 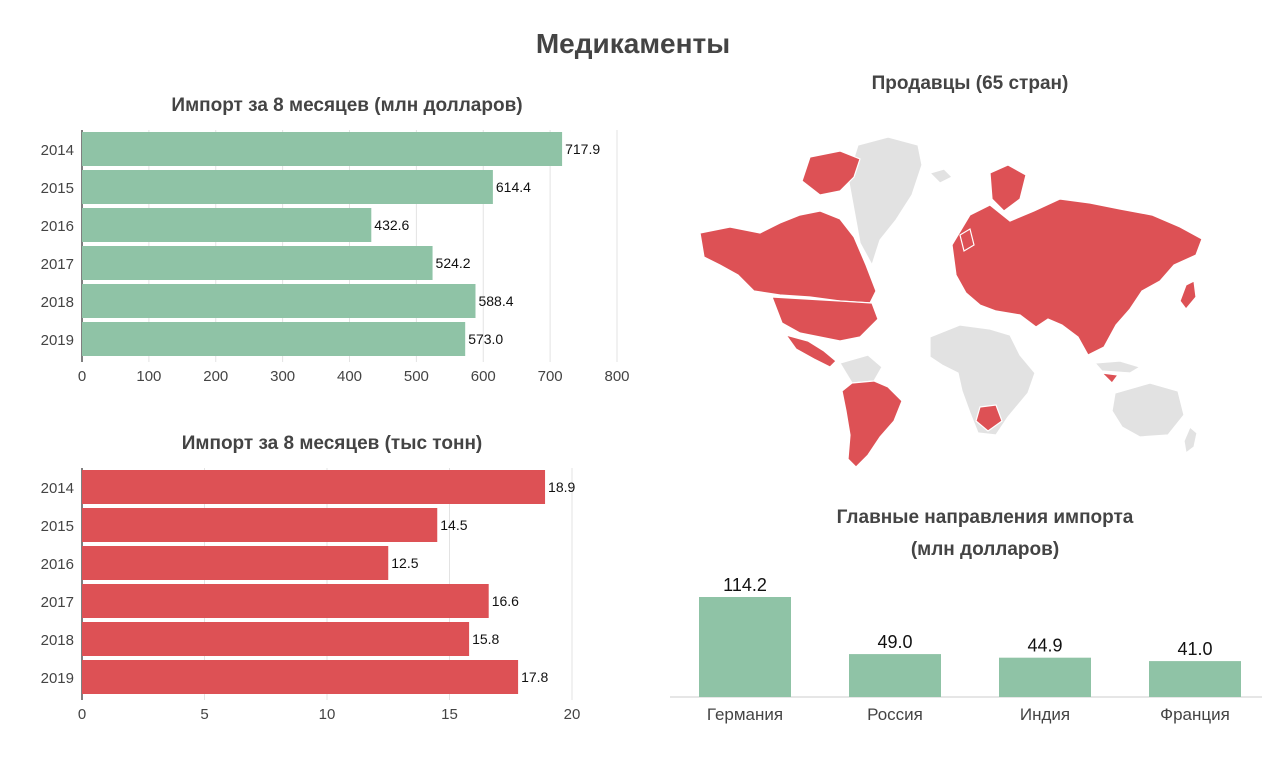 What do you see at coordinates (1195, 714) in the screenshot?
I see `x-tick-label: Франция` at bounding box center [1195, 714].